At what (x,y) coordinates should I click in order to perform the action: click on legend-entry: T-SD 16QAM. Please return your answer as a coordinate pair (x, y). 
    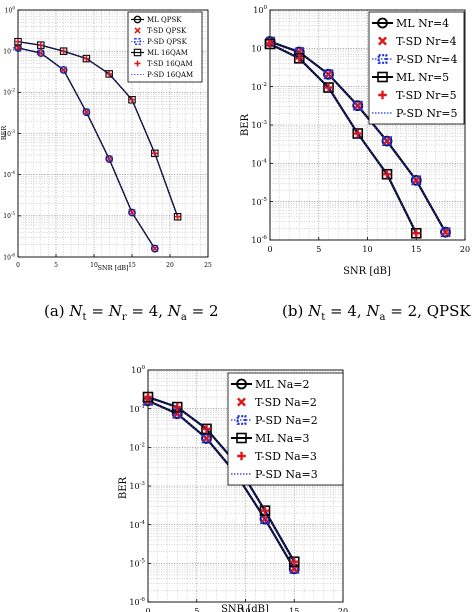
    Looking at the image, I should click on (170, 64).